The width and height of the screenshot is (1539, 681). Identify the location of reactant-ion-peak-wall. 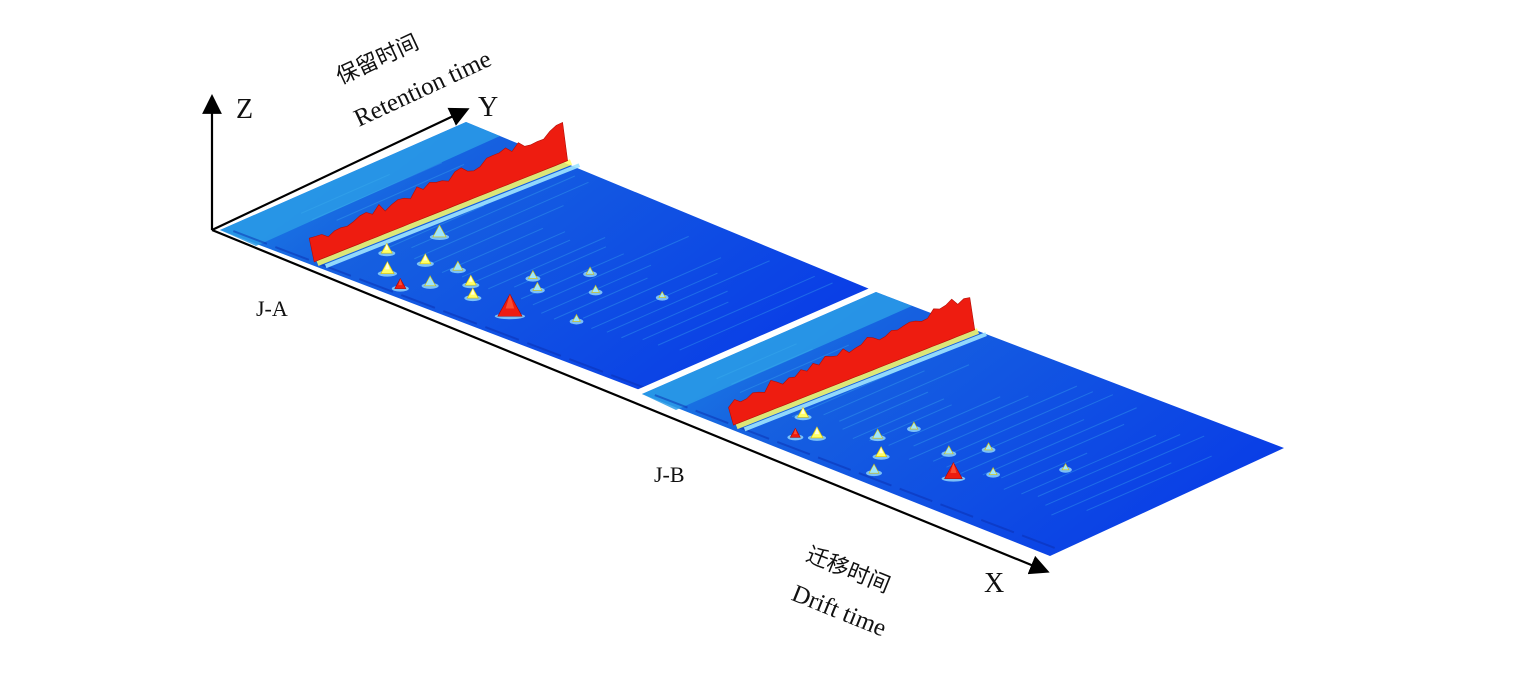
(852, 361).